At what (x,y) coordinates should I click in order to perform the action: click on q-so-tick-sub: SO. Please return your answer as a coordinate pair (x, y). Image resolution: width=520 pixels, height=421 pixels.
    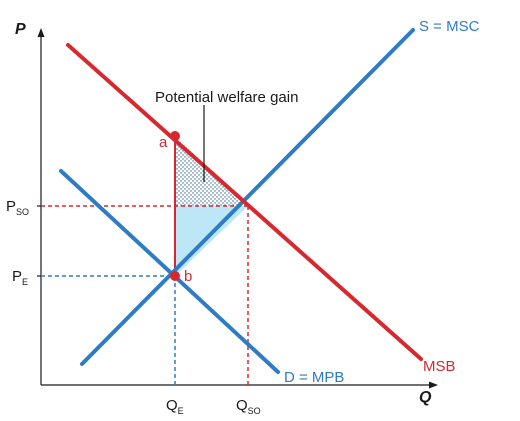
    Looking at the image, I should click on (254, 411).